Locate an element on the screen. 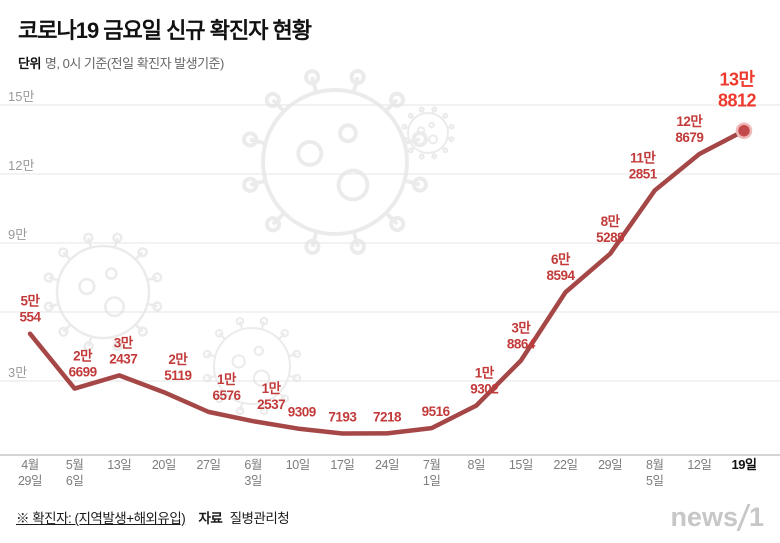  svg-text: 2537 is located at coordinates (271, 404).